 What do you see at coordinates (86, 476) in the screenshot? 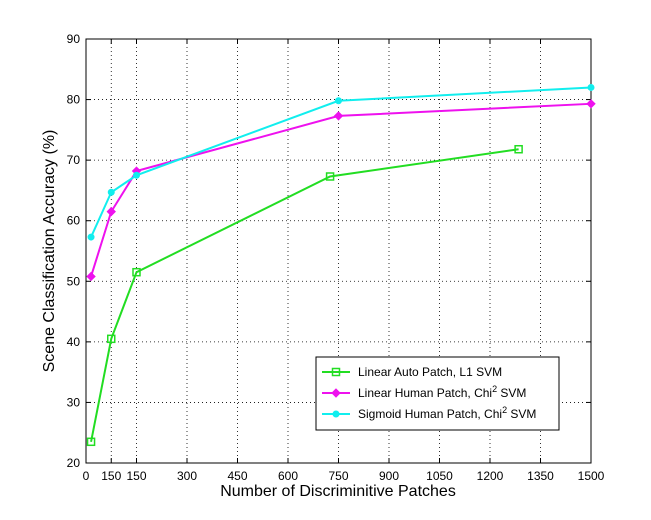
I see `x-tick-label: 0` at bounding box center [86, 476].